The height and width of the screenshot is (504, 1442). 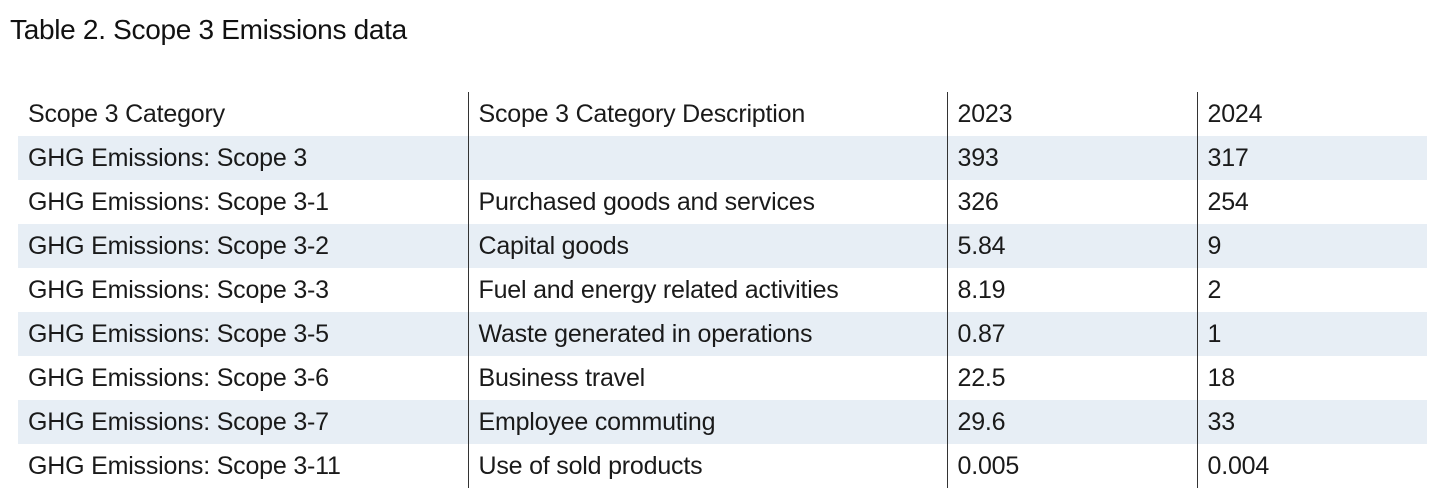 I want to click on cell-2023: 8.19, so click(x=1072, y=290).